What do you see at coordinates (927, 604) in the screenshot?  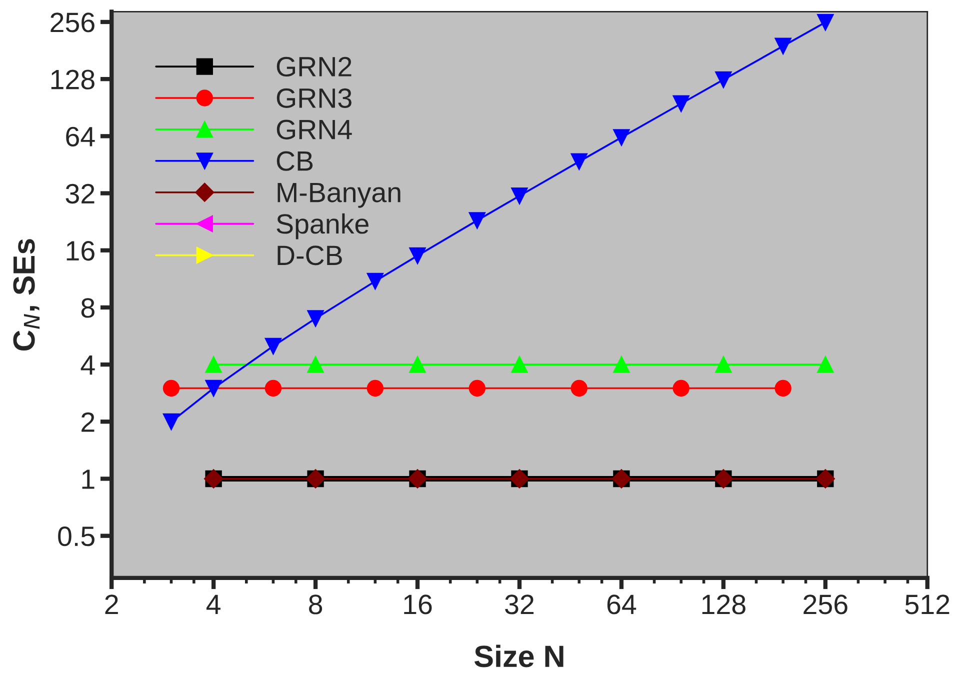 I see `x-tick-label: 512` at bounding box center [927, 604].